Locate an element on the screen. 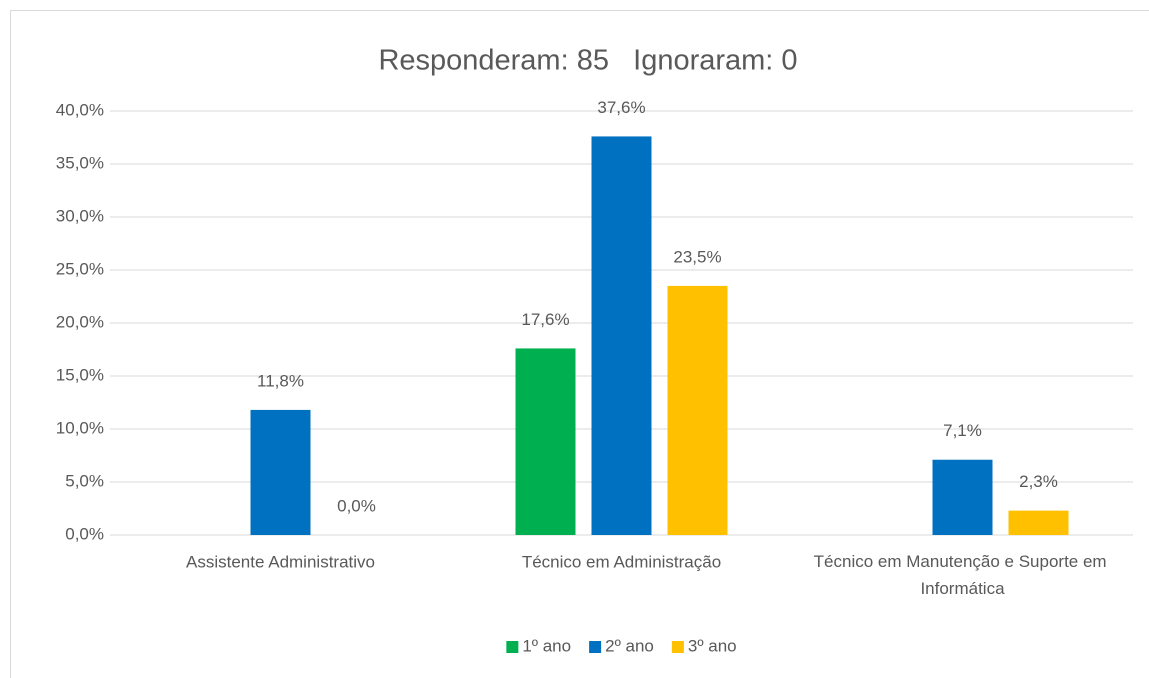 Image resolution: width=1149 pixels, height=678 pixels. data-label: 37,6% is located at coordinates (621, 107).